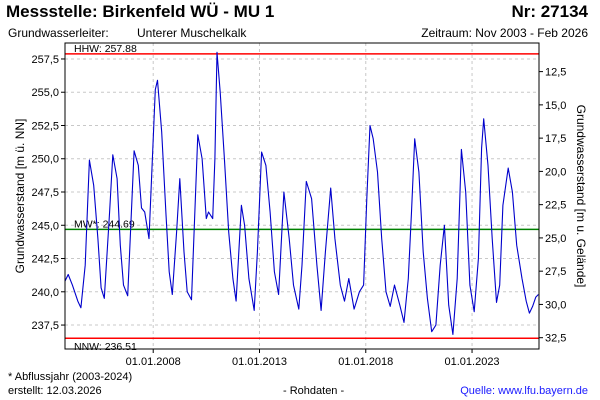 The height and width of the screenshot is (400, 600). Describe the element at coordinates (153, 362) in the screenshot. I see `x-tick-label: 01.01.2008` at that location.